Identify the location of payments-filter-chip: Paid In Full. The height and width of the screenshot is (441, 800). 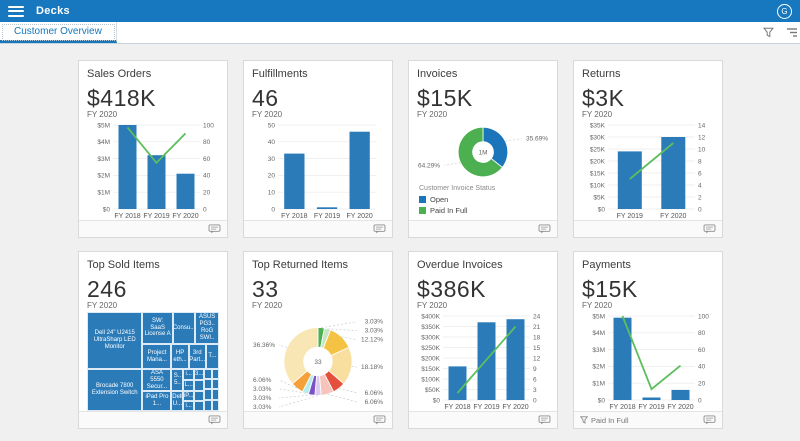
(604, 420).